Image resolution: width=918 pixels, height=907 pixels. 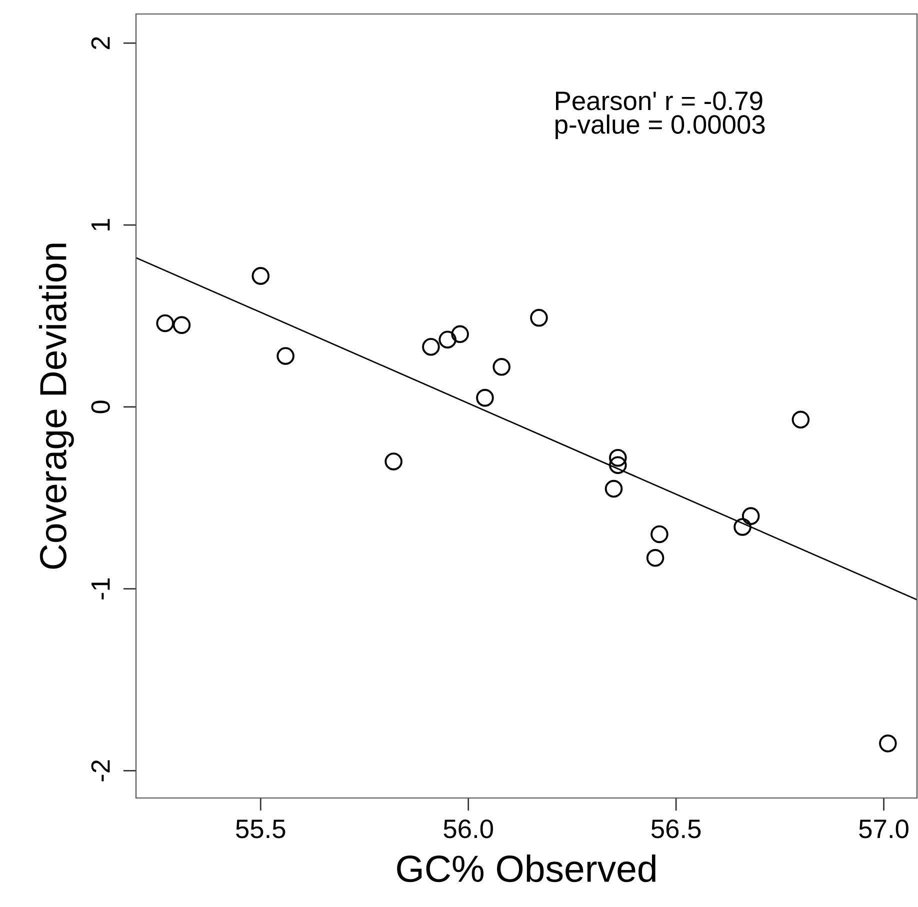 What do you see at coordinates (660, 116) in the screenshot?
I see `annotation: Pearson' r = -0.79 p-value = 0.00003` at bounding box center [660, 116].